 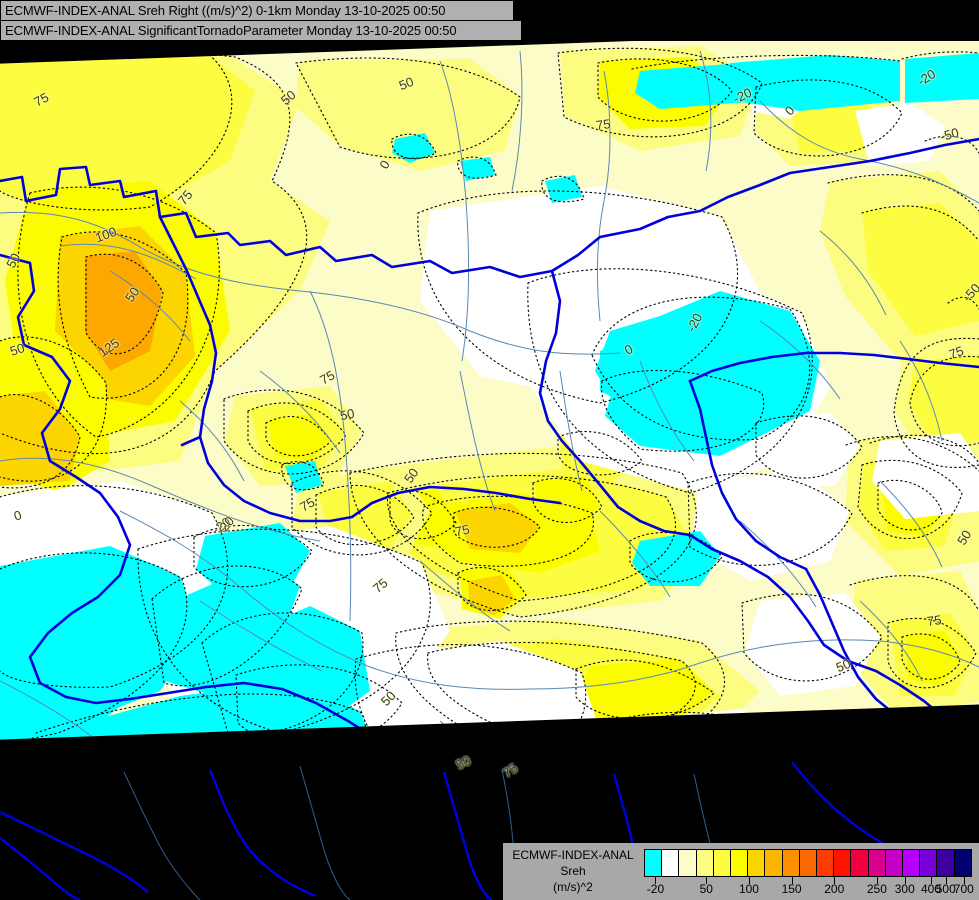 What do you see at coordinates (106, 234) in the screenshot?
I see `contour-label: 100` at bounding box center [106, 234].